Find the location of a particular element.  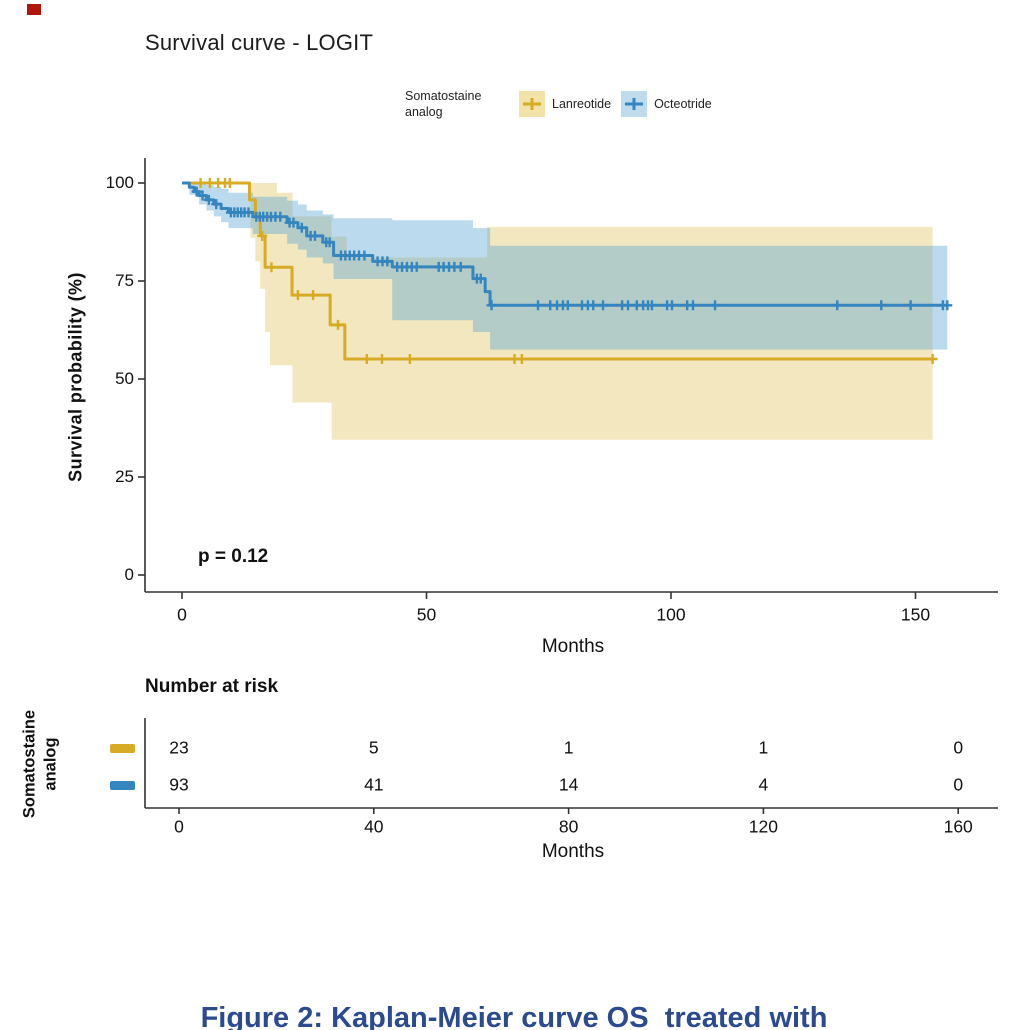

y-axis-tick-label: 0 is located at coordinates (129, 574).